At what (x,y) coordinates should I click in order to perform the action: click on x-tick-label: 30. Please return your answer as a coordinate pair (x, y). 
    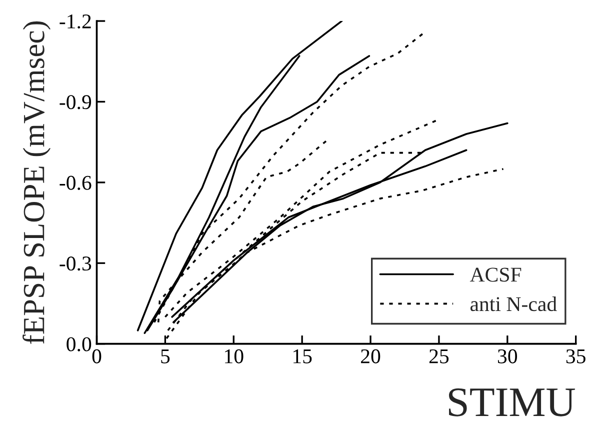
    Looking at the image, I should click on (508, 356).